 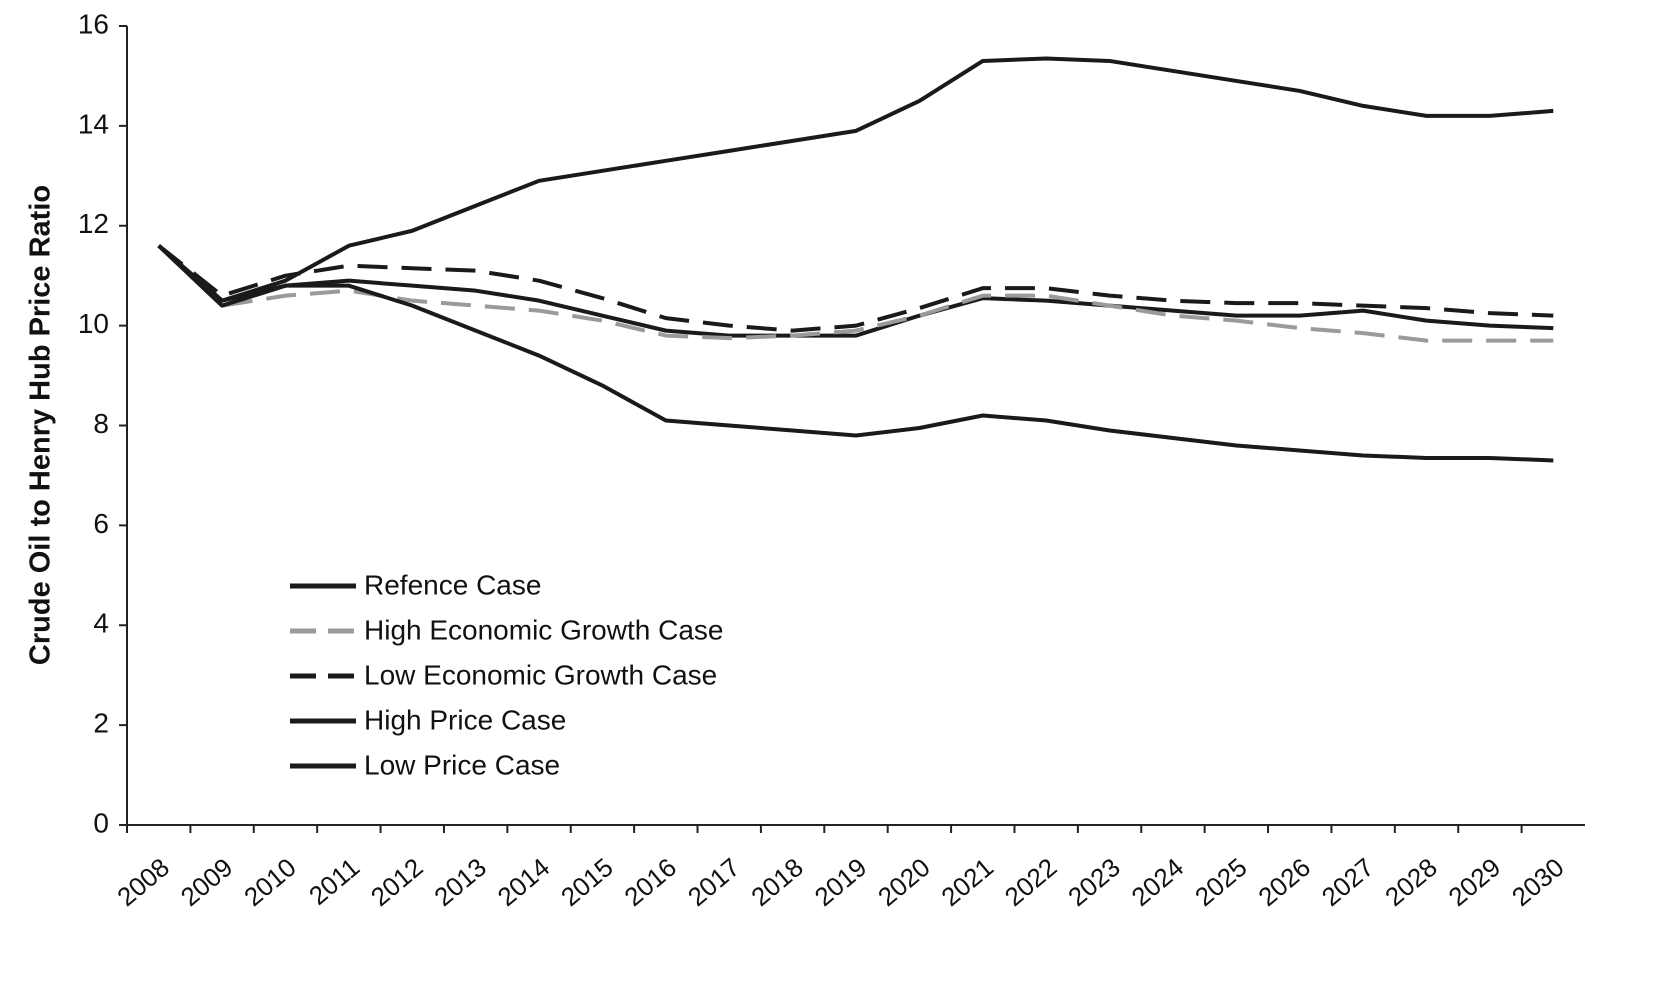 I want to click on y-tick-label: 6, so click(x=101, y=523).